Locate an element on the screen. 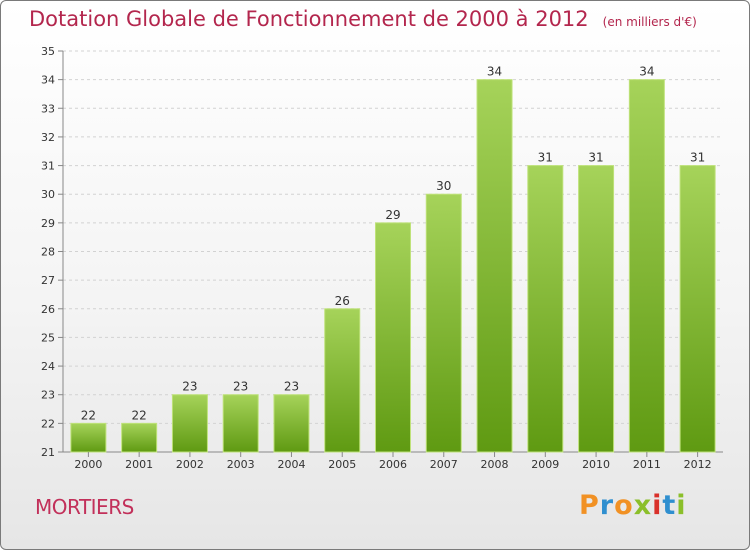 The width and height of the screenshot is (750, 550). y-tick-label: 22 is located at coordinates (48, 423).